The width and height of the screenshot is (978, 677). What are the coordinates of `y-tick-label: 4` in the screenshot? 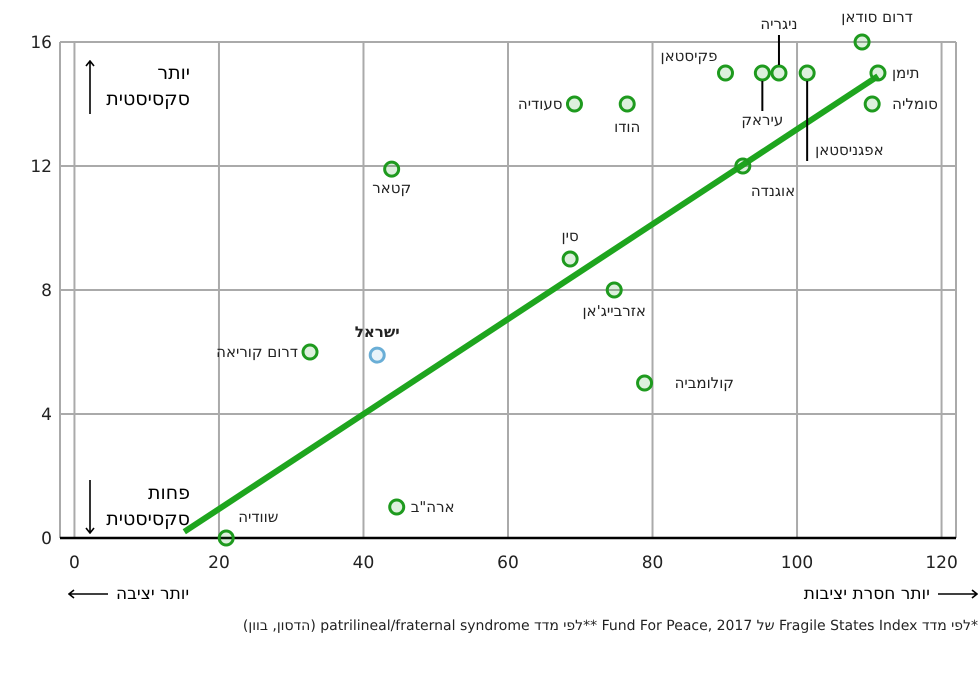 It's located at (46, 415).